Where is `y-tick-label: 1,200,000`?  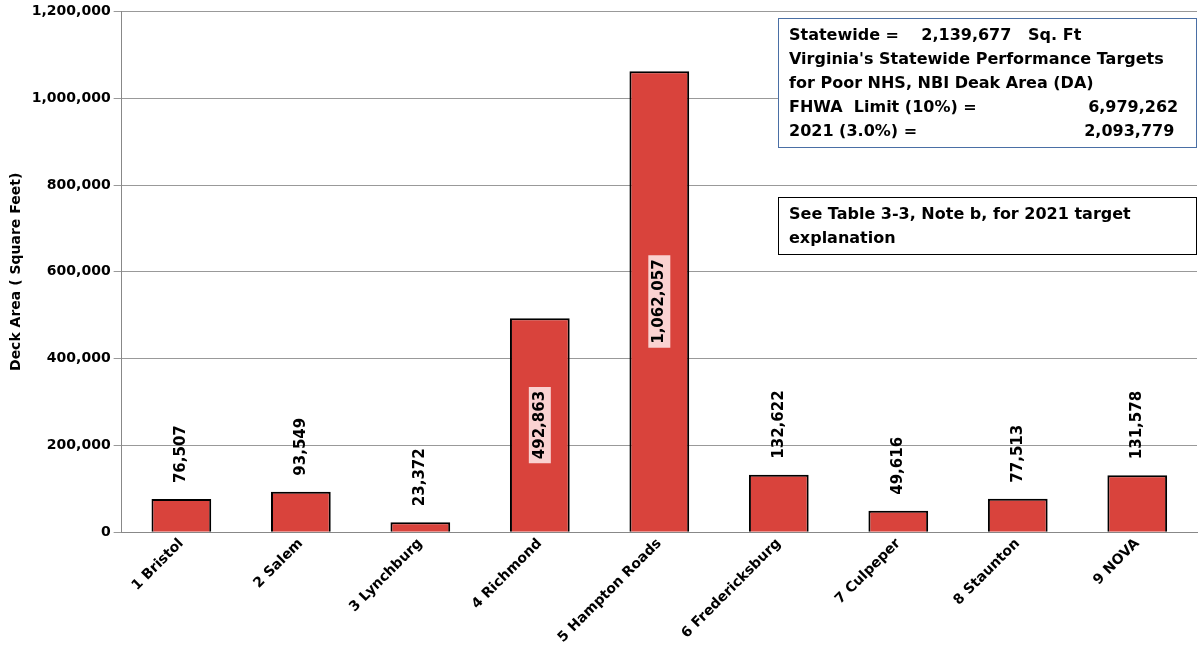
y-tick-label: 1,200,000 is located at coordinates (71, 10).